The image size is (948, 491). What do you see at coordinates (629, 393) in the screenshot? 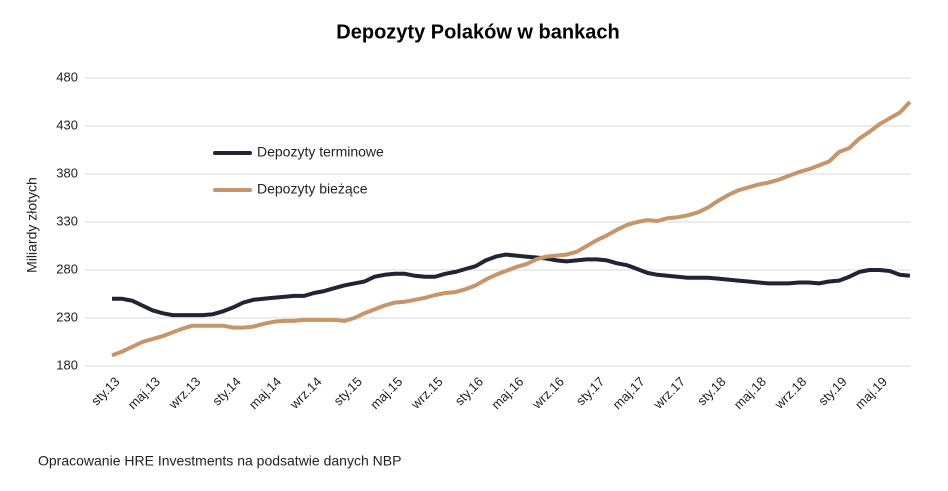
I see `x-tick-label: maj.17` at bounding box center [629, 393].